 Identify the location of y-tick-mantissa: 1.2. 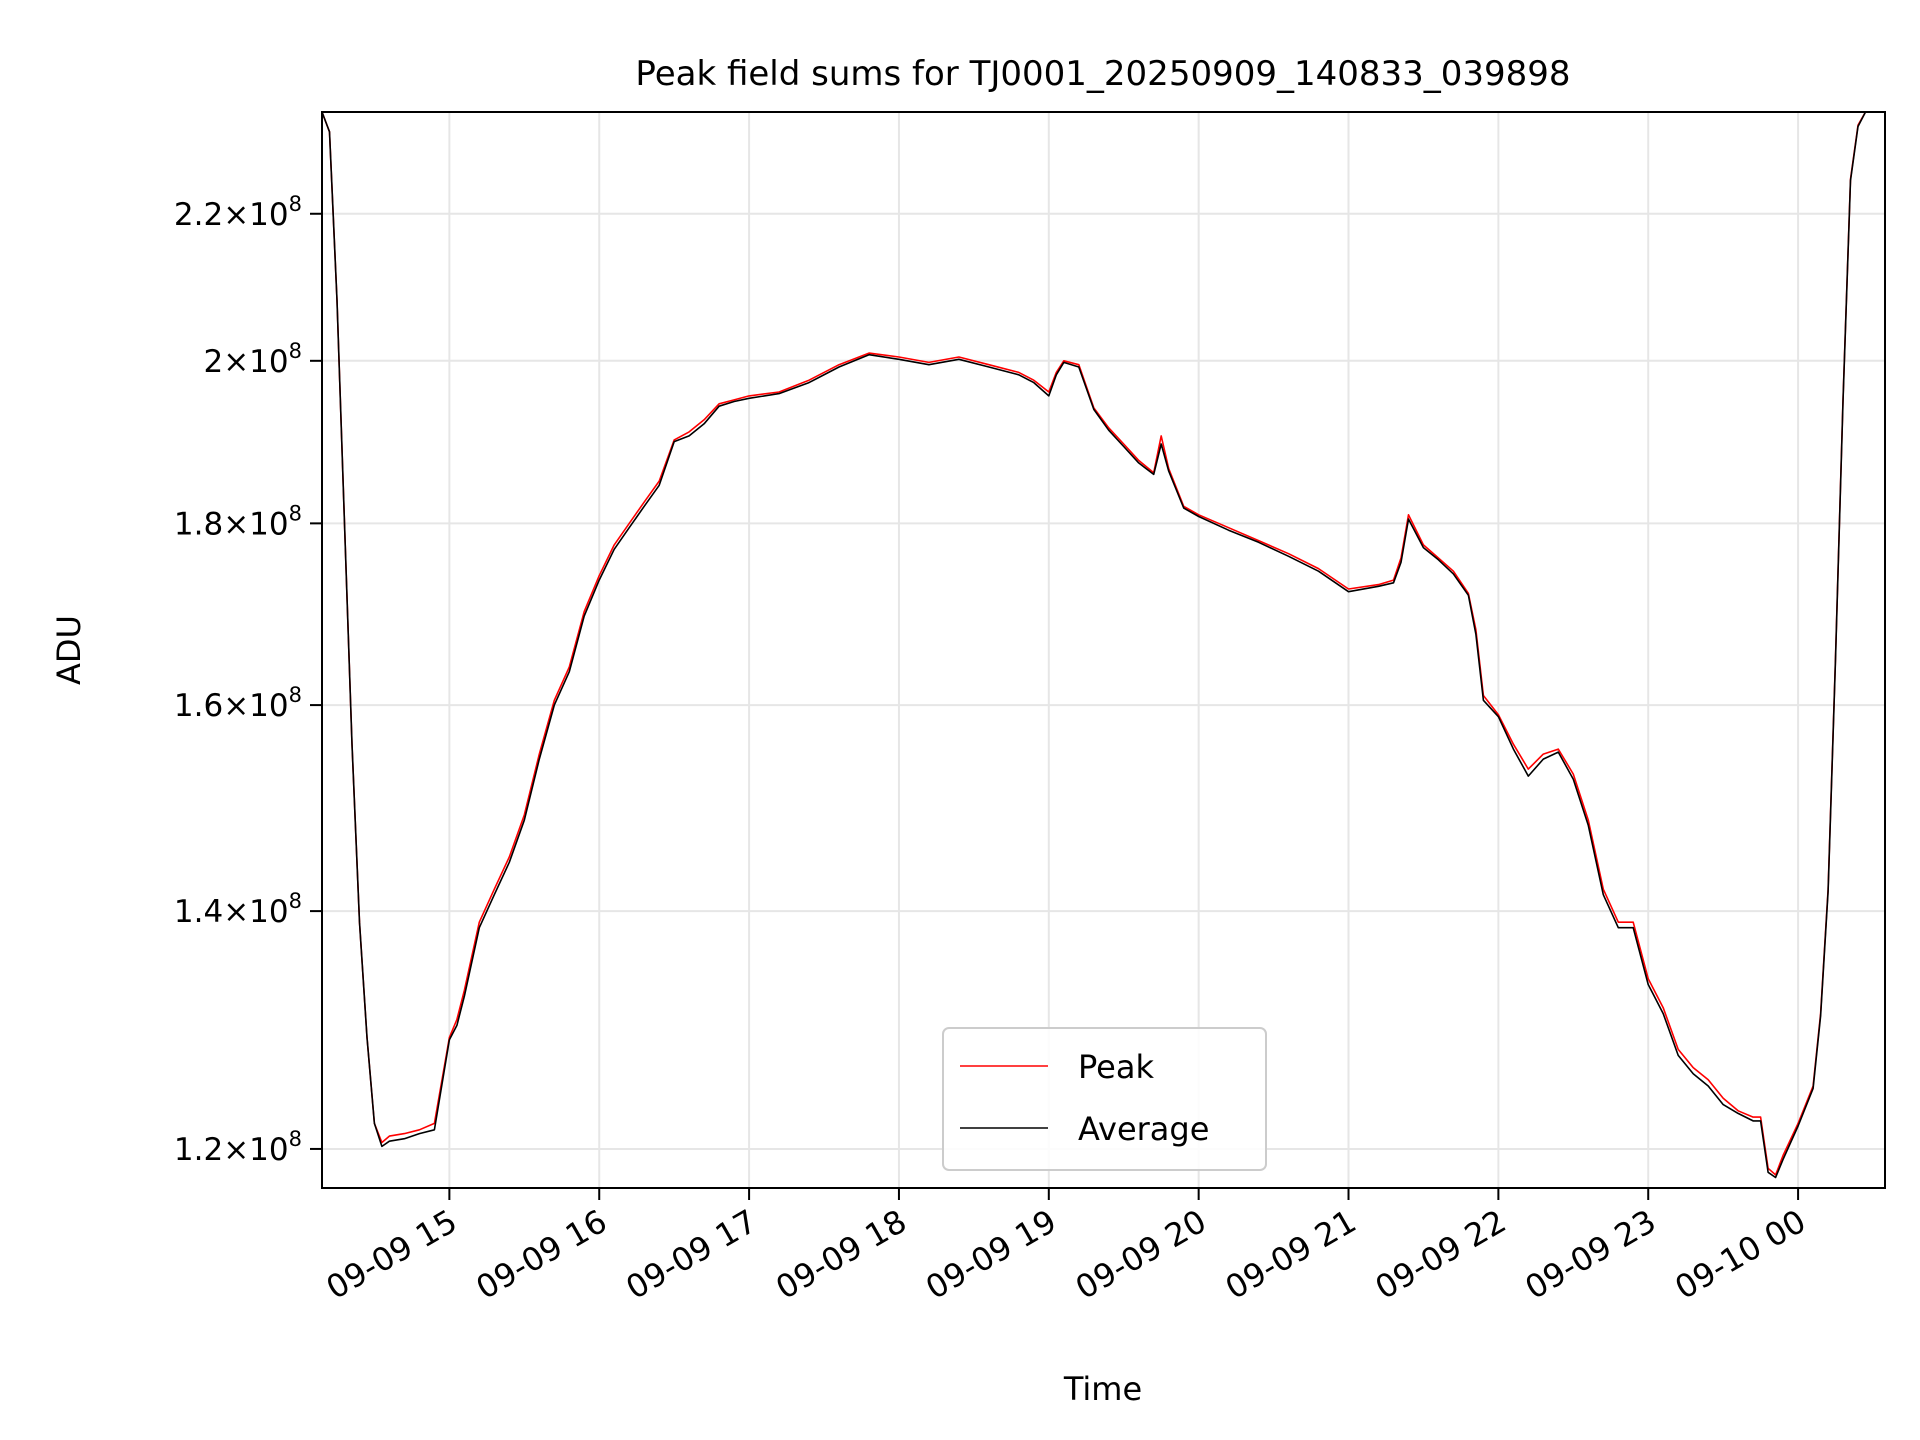
(198, 1150).